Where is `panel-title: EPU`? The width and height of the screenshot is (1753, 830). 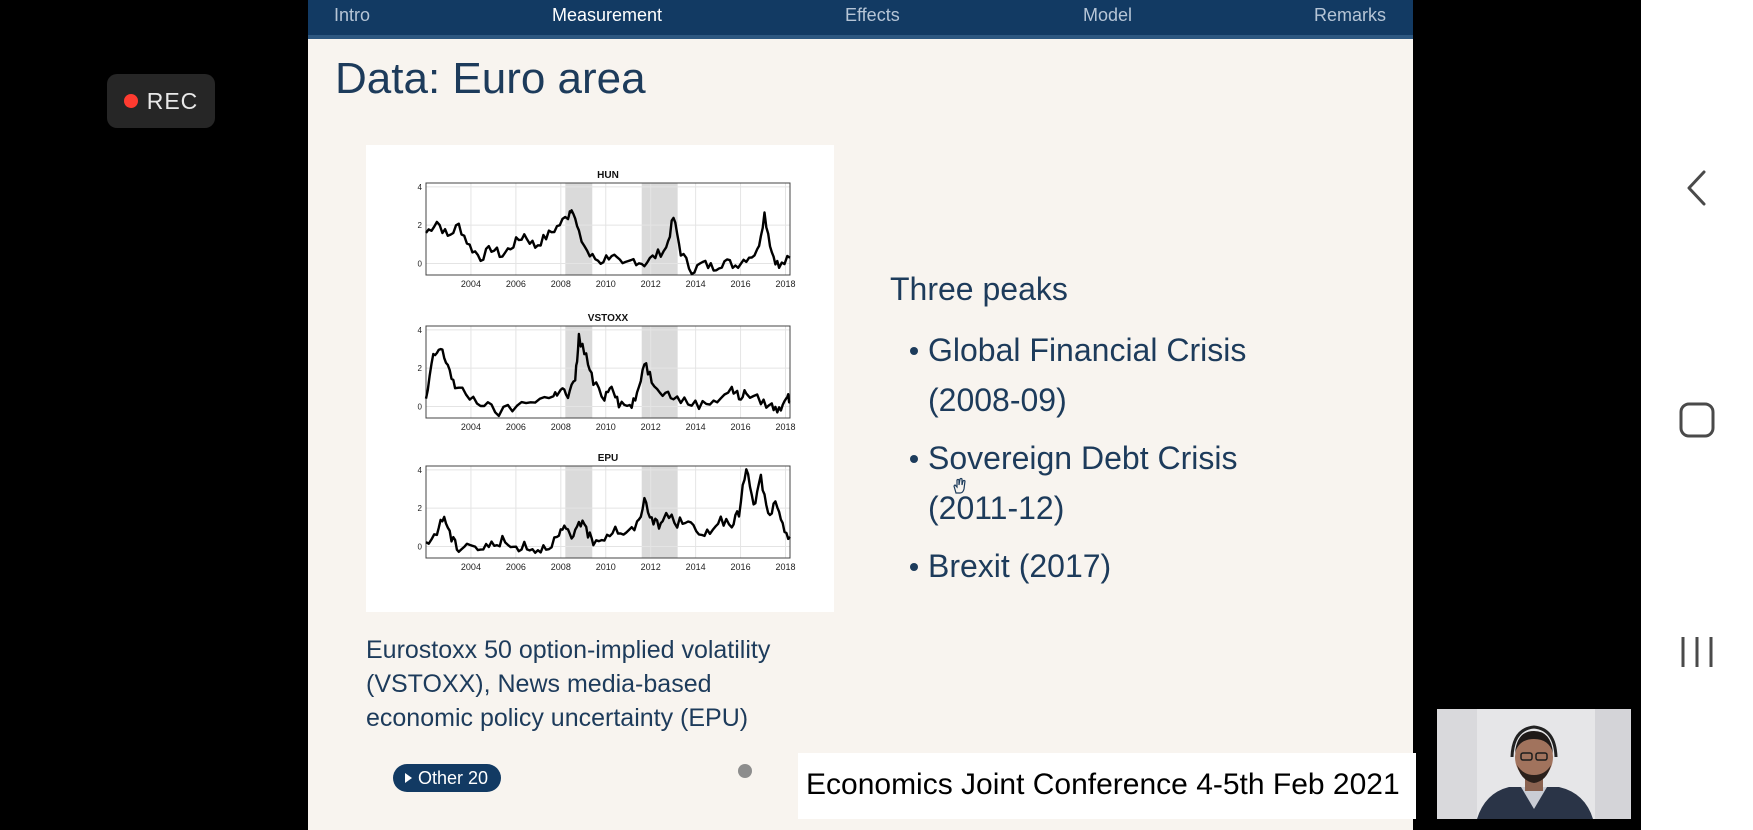 panel-title: EPU is located at coordinates (608, 458).